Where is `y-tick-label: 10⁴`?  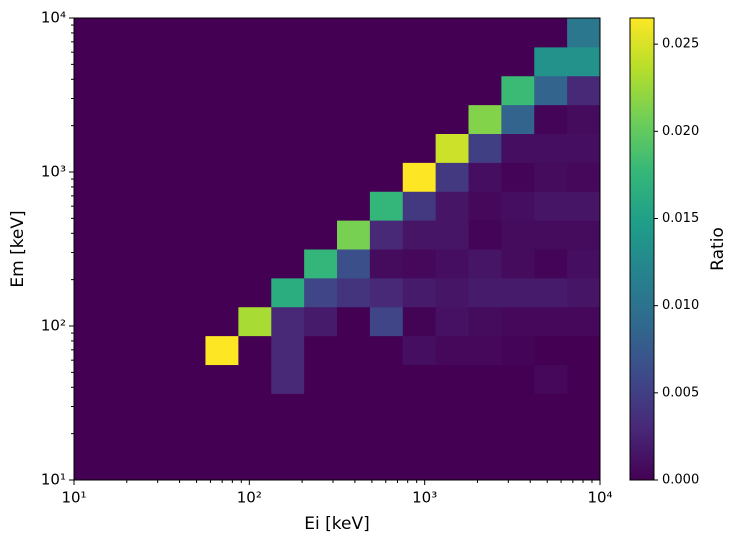
y-tick-label: 10⁴ is located at coordinates (53, 18).